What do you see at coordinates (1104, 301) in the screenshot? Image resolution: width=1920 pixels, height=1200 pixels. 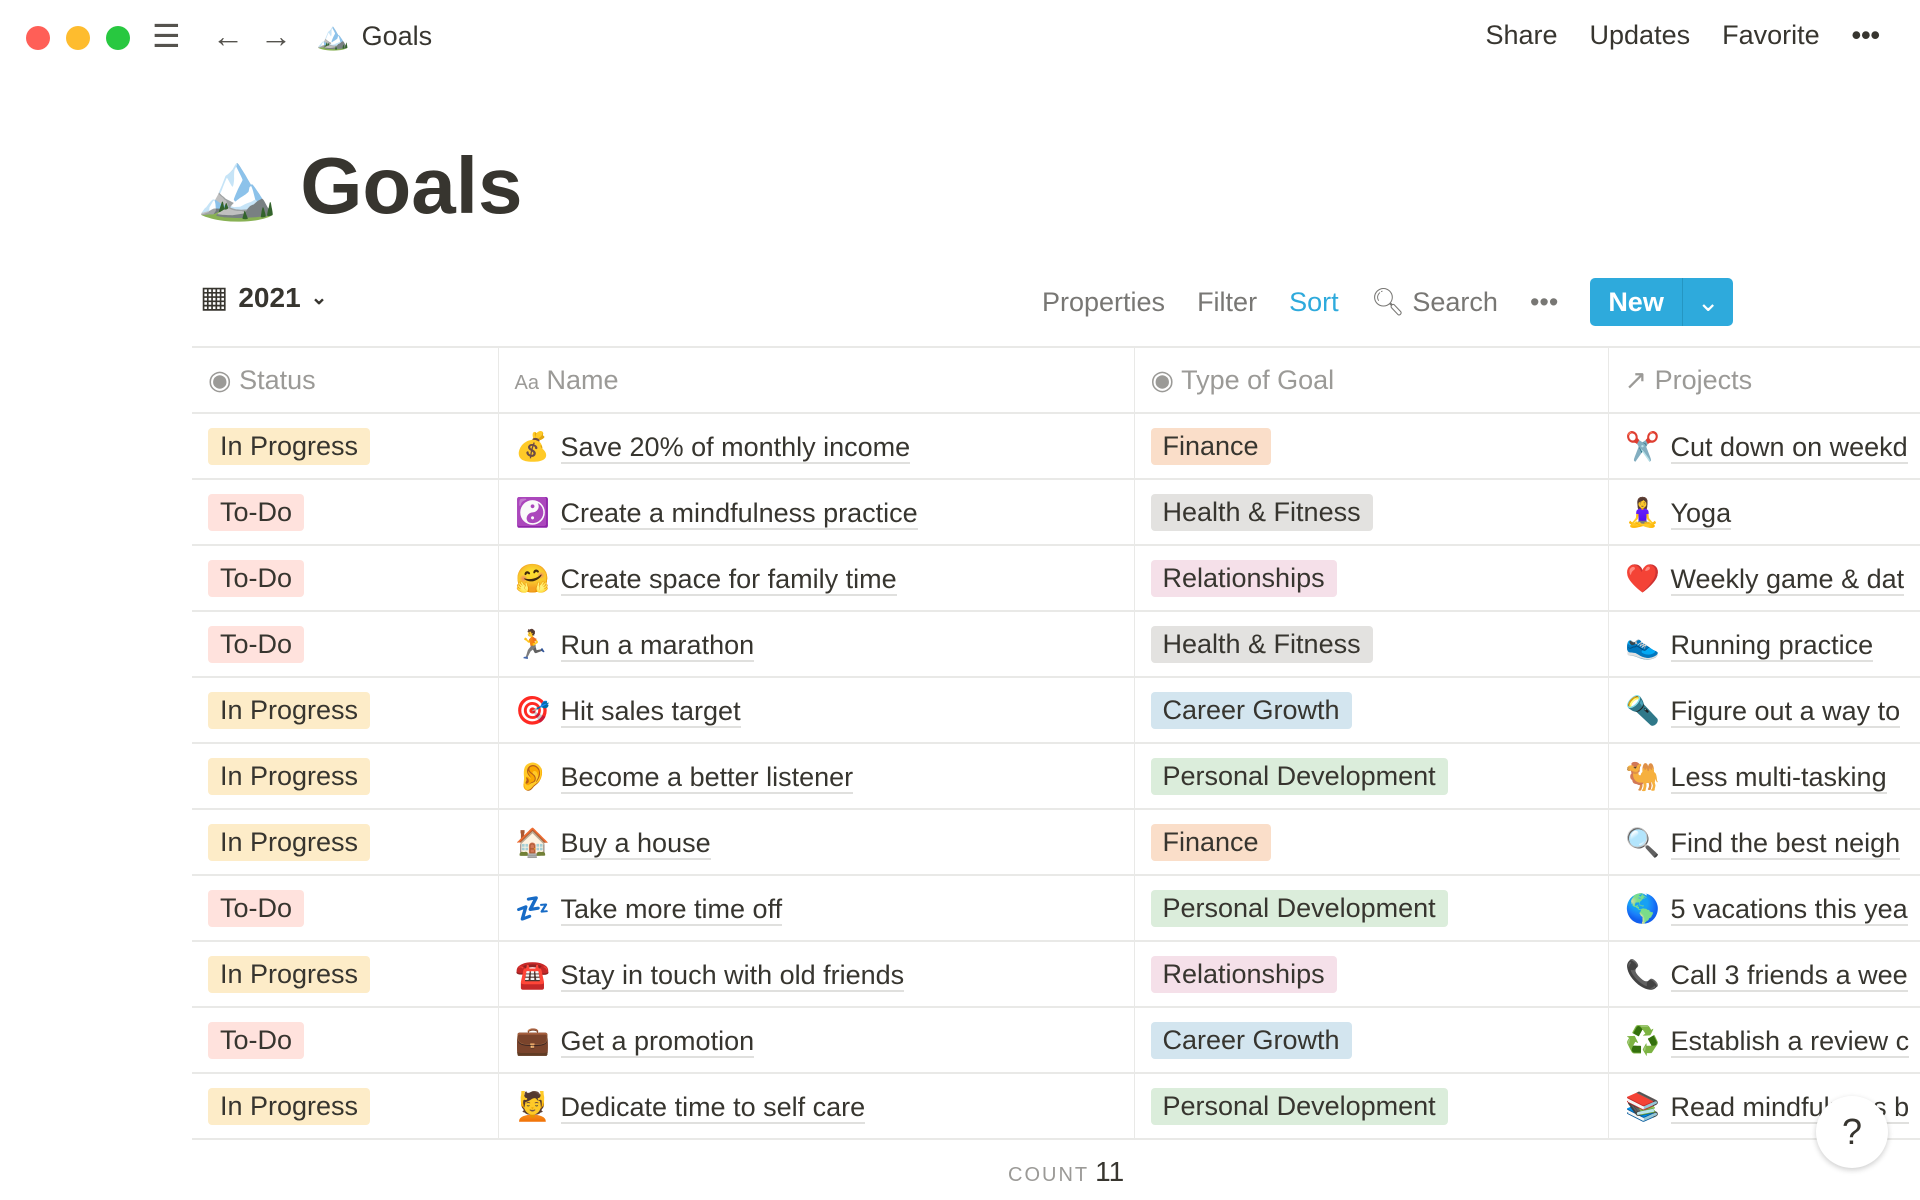 I see `properties-button: Properties` at bounding box center [1104, 301].